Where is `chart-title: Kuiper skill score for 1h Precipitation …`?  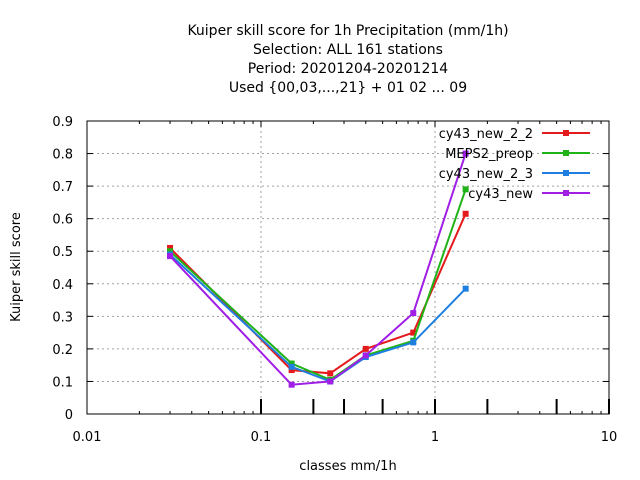
chart-title: Kuiper skill score for 1h Precipitation … is located at coordinates (347, 59).